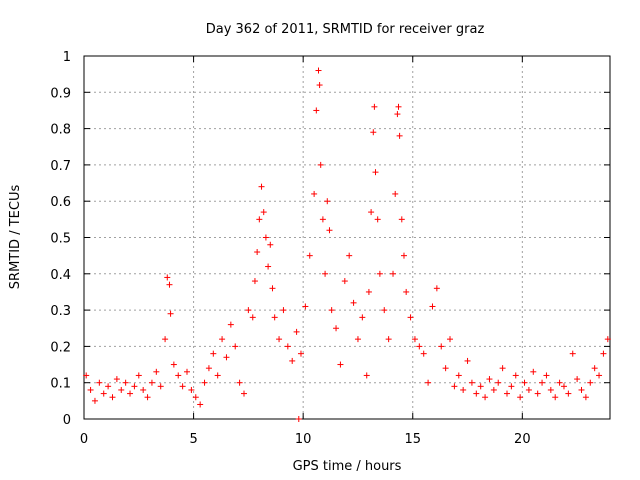 This screenshot has width=640, height=480. What do you see at coordinates (15, 237) in the screenshot?
I see `y-axis-label: SRMTID / TECUs` at bounding box center [15, 237].